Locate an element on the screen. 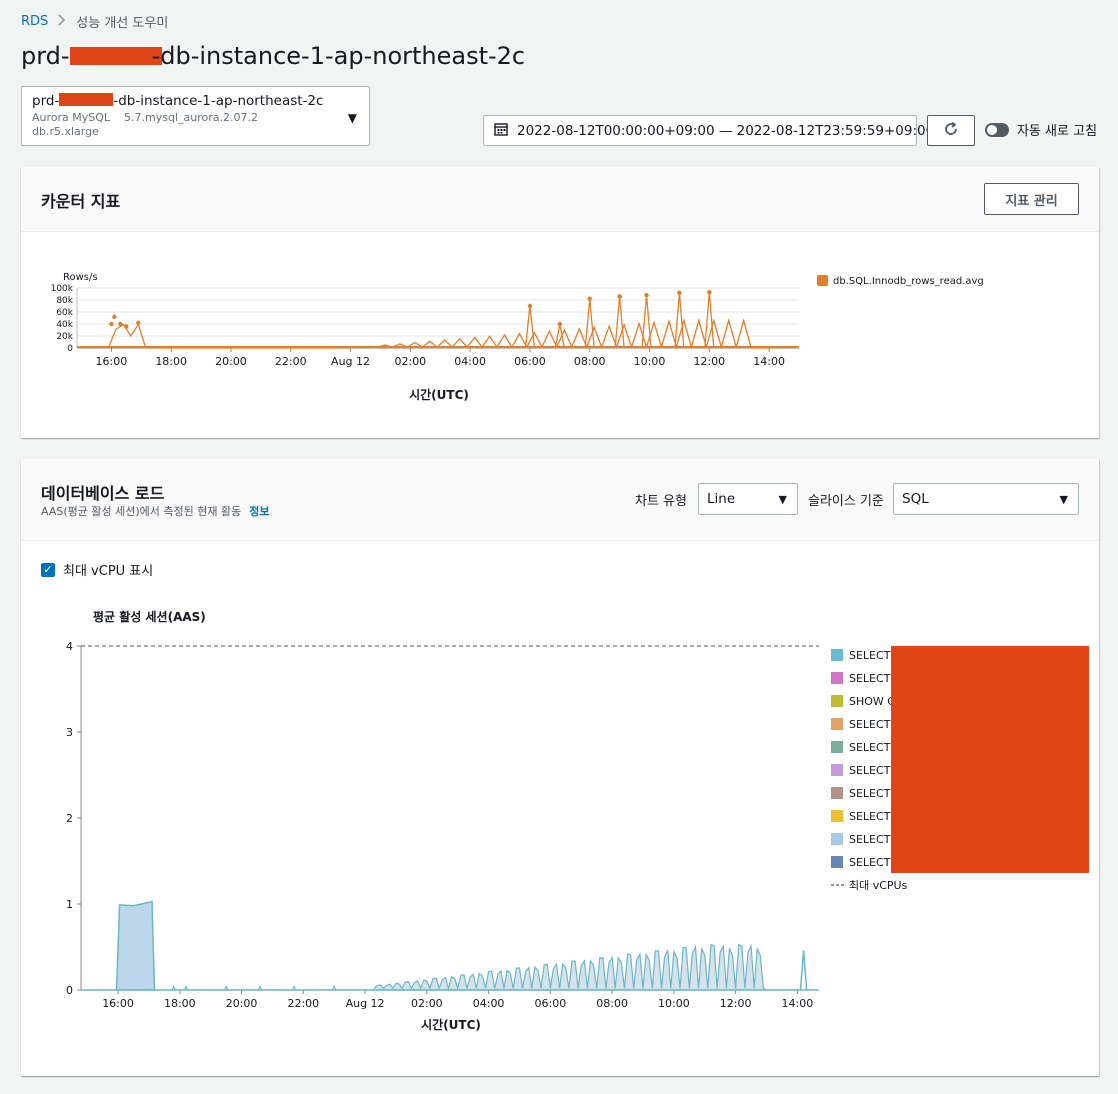 This screenshot has width=1118, height=1094. db-load-subtitle: AAS(평균 활성 세션)에서 측정된 현재 활동 정보 is located at coordinates (155, 511).